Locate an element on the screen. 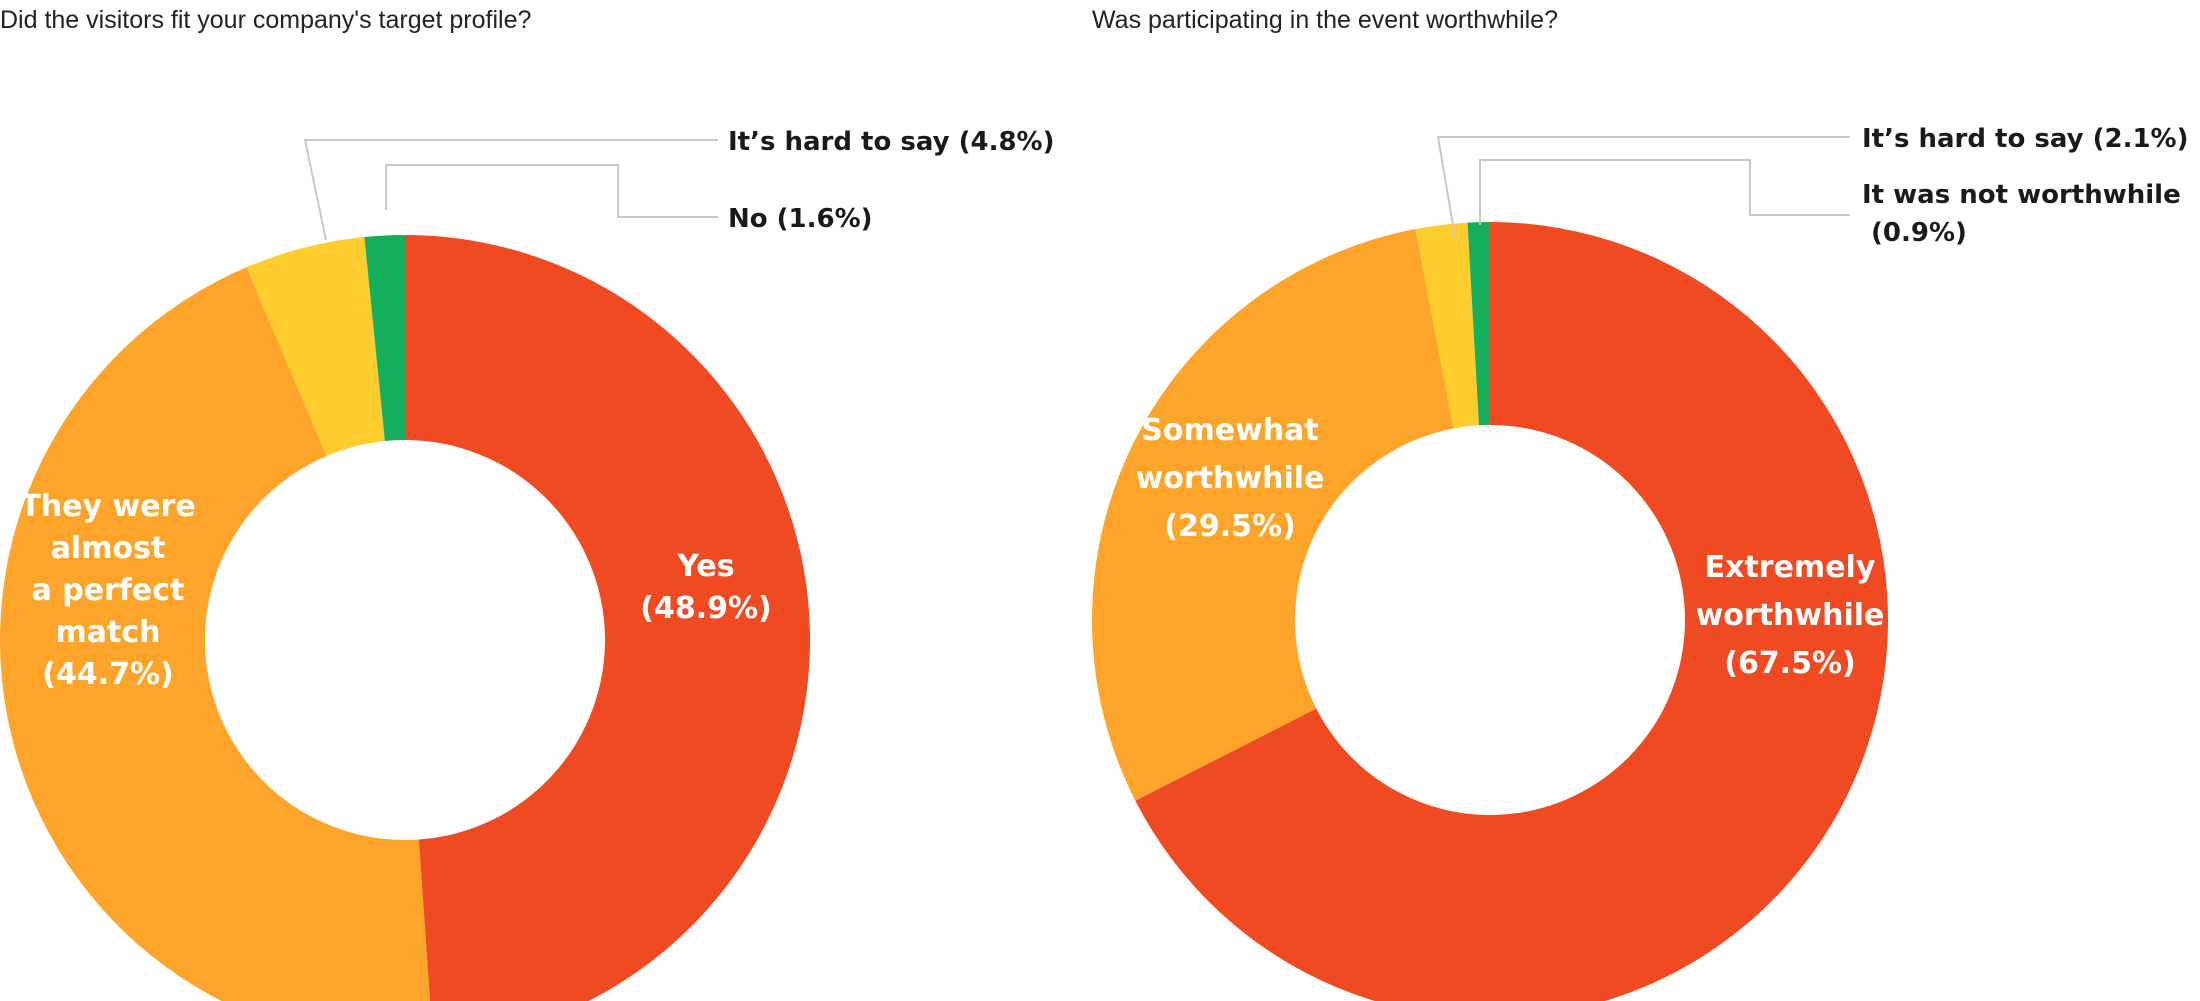 Image resolution: width=2200 pixels, height=1001 pixels. slice-label: It’s hard to say (2.1%) is located at coordinates (2025, 139).